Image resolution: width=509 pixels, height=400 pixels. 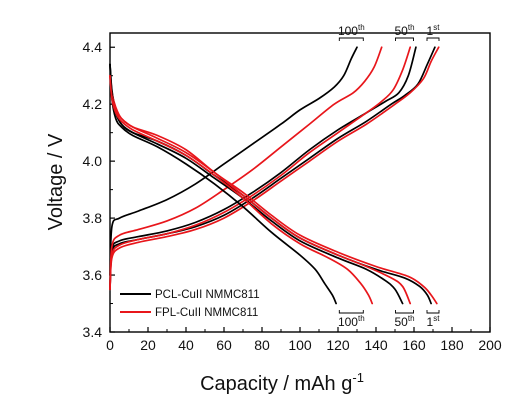 What do you see at coordinates (224, 345) in the screenshot?
I see `x-tick-label: 60` at bounding box center [224, 345].